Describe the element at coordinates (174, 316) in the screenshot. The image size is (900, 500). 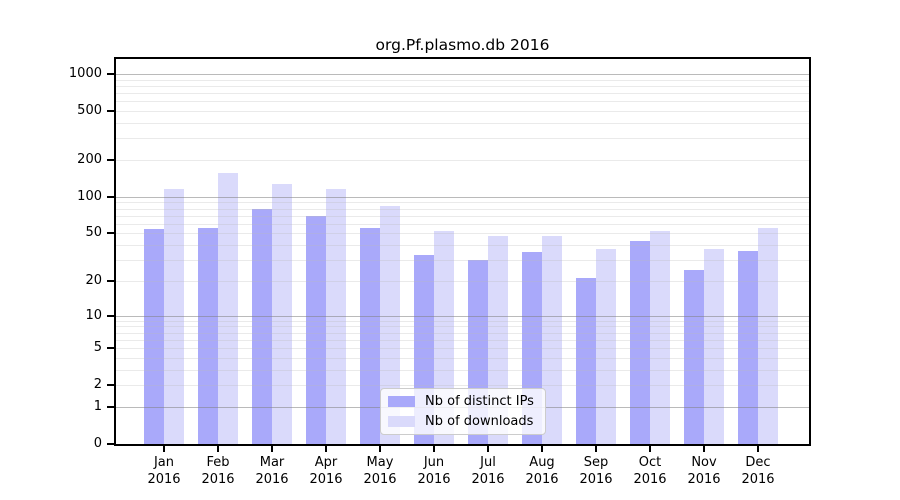
I see `bar-downloads-jan` at that location.